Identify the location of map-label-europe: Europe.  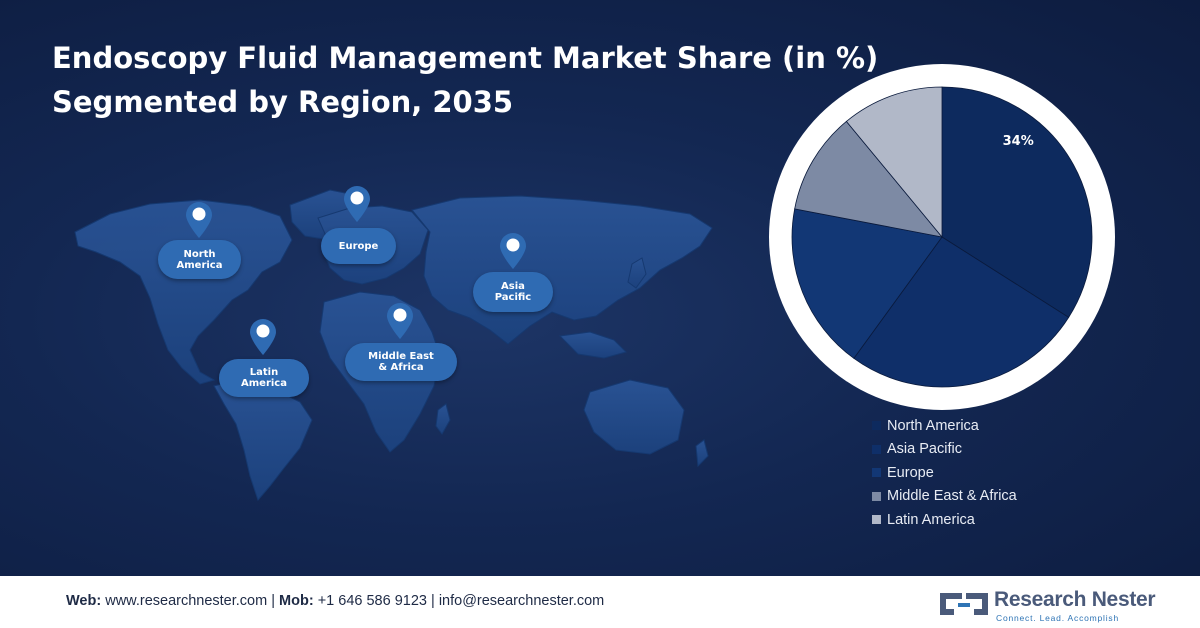
(358, 246).